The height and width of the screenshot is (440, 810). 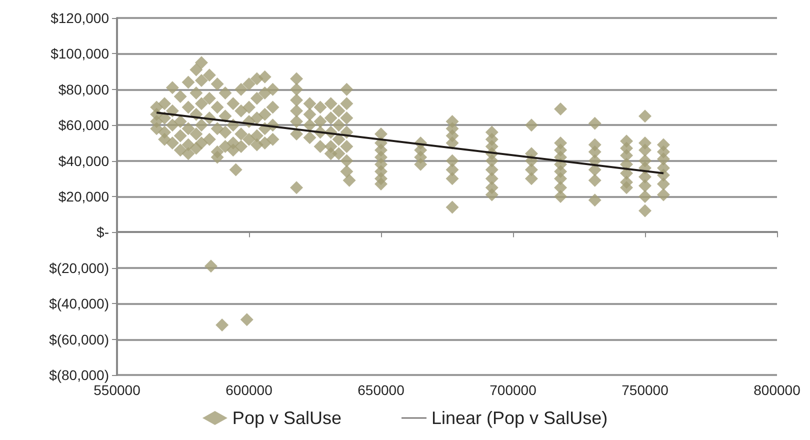 What do you see at coordinates (249, 390) in the screenshot?
I see `x-tick-label: 600000` at bounding box center [249, 390].